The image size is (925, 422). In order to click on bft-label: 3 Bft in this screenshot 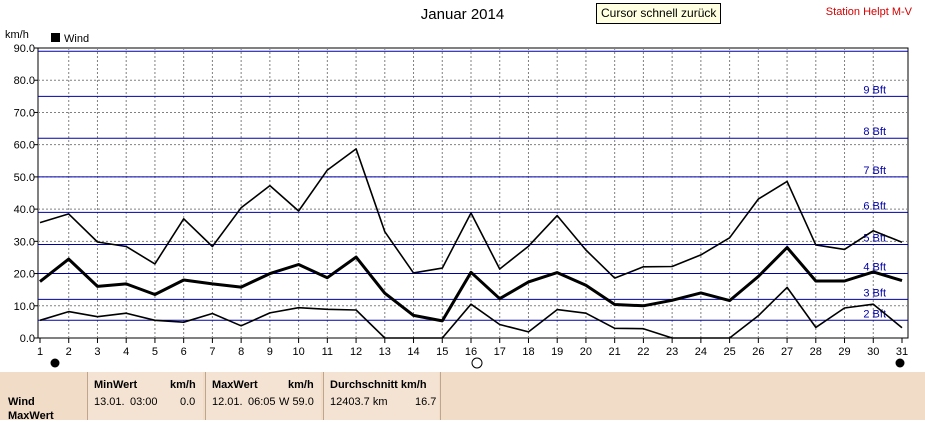, I will do `click(874, 293)`.